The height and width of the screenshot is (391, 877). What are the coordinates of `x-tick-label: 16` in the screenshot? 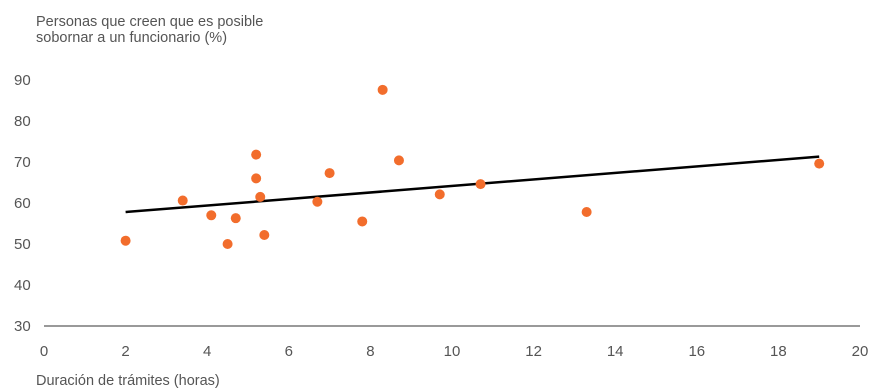 It's located at (696, 351).